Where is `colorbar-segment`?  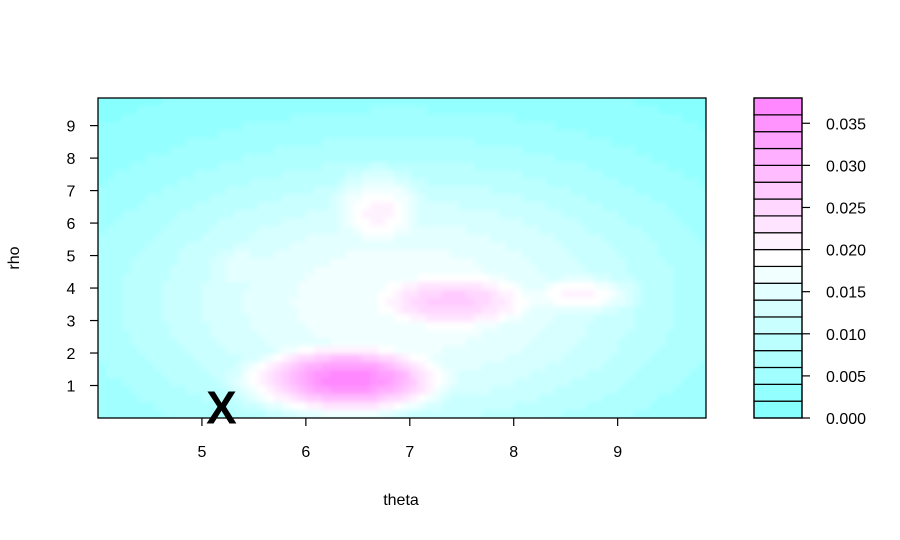 colorbar-segment is located at coordinates (778, 224).